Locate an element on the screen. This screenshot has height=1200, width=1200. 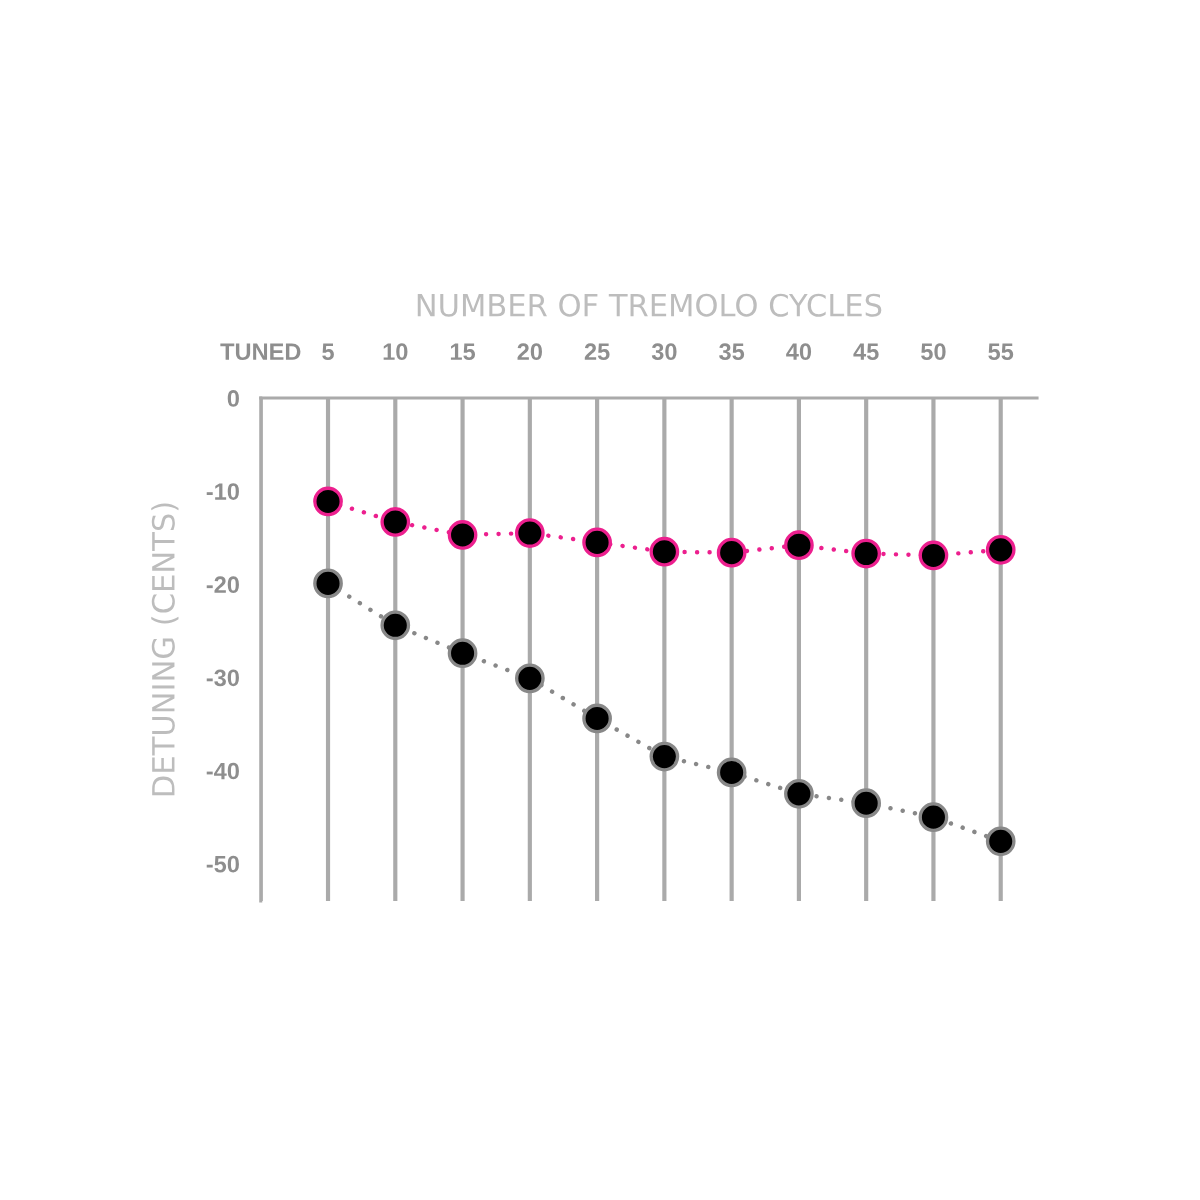
x-tick-label: 5 is located at coordinates (328, 352).